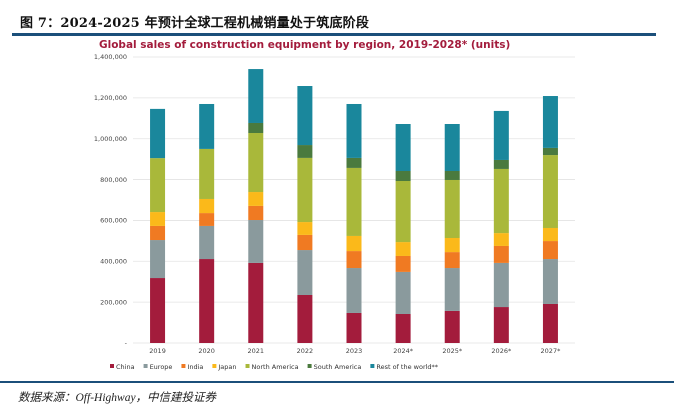 The image size is (674, 420). Describe the element at coordinates (256, 351) in the screenshot. I see `x-tick-label: 2021` at that location.